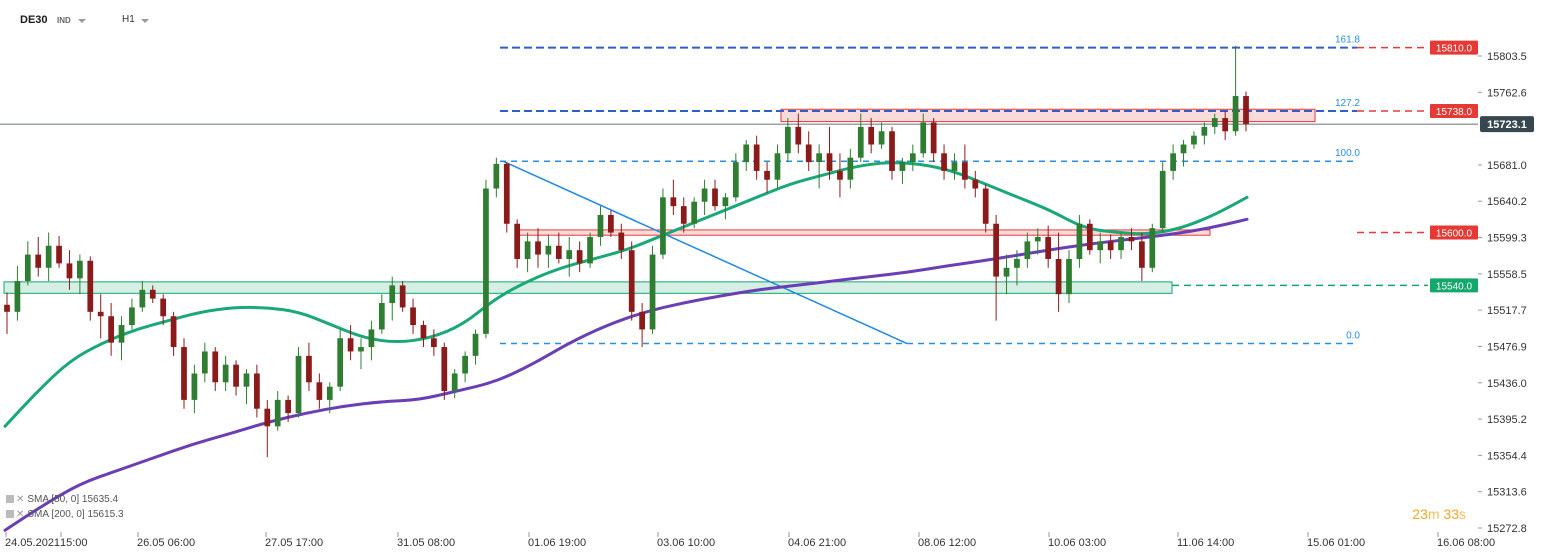  What do you see at coordinates (1507, 93) in the screenshot?
I see `y-tick-label: 15762.6` at bounding box center [1507, 93].